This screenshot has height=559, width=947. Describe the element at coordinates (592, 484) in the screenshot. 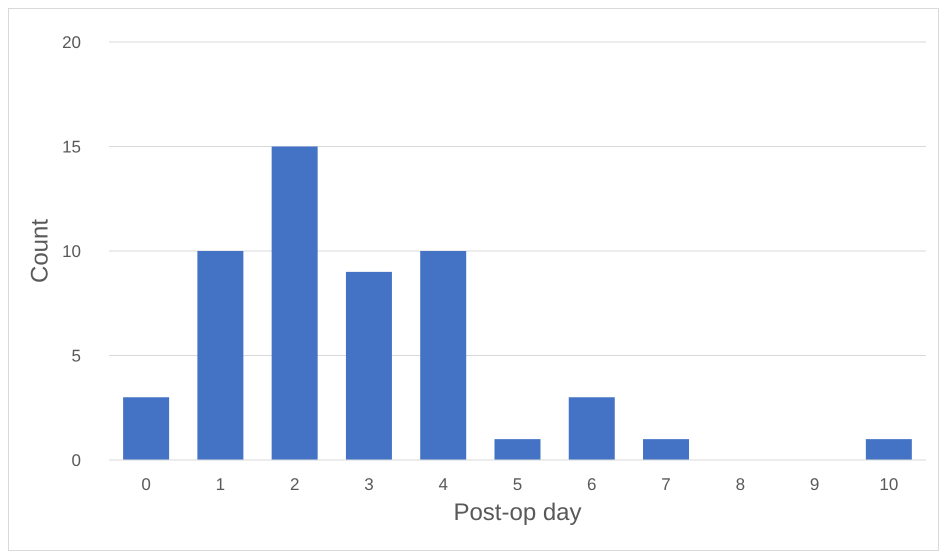

I see `x-tick-label: 6` at that location.